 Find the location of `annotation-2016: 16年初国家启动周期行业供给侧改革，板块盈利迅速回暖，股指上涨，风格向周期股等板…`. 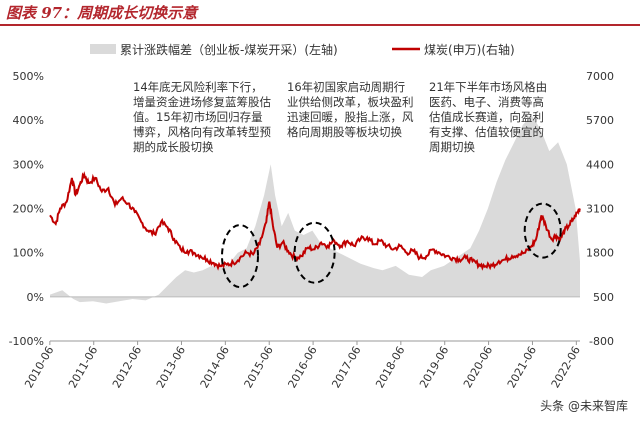

annotation-2016: 16年初国家启动周期行业供给侧改革，板块盈利迅速回暖，股指上涨，风格向周期股等板… is located at coordinates (350, 109).